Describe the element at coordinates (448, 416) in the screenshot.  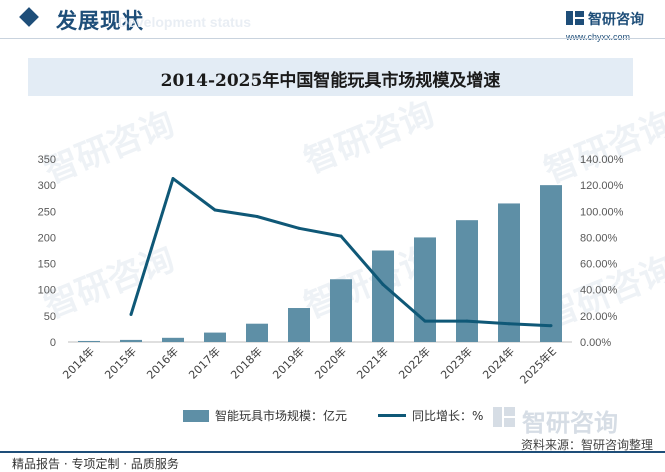
I see `legend-label-line: 同比增长：%` at that location.